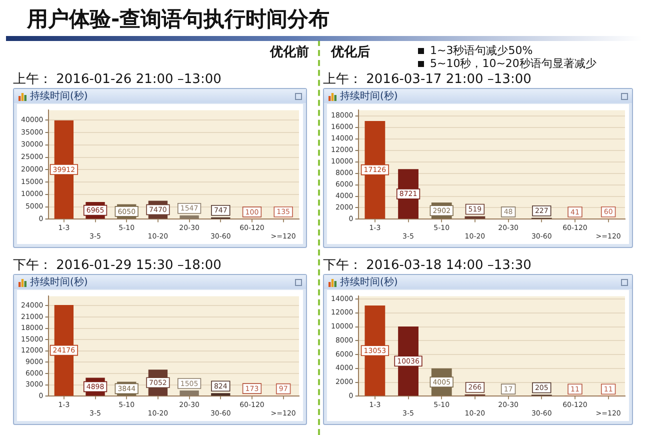  I want to click on chart-title: 上午： 2016-01-26 21:00 –13:00, so click(117, 80).